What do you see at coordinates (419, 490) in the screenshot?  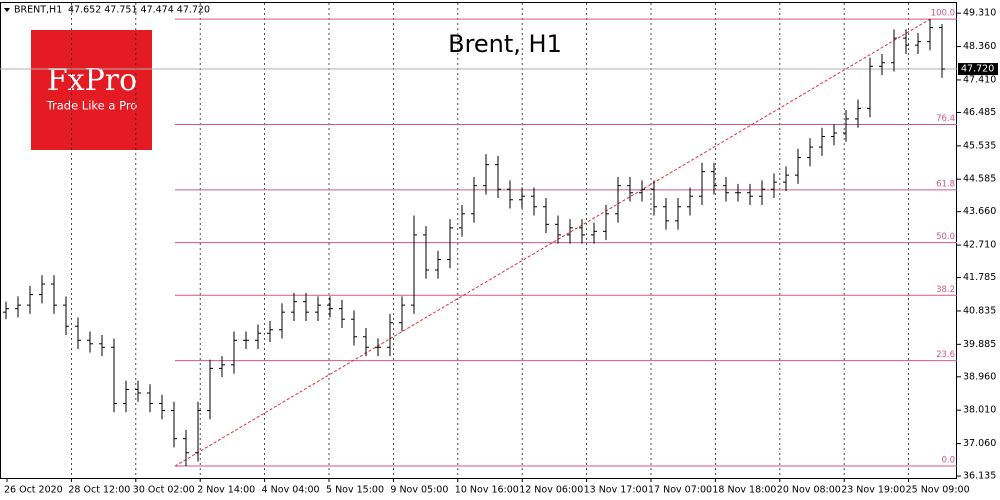 I see `x-tick-label: 9 Nov 05:00` at bounding box center [419, 490].